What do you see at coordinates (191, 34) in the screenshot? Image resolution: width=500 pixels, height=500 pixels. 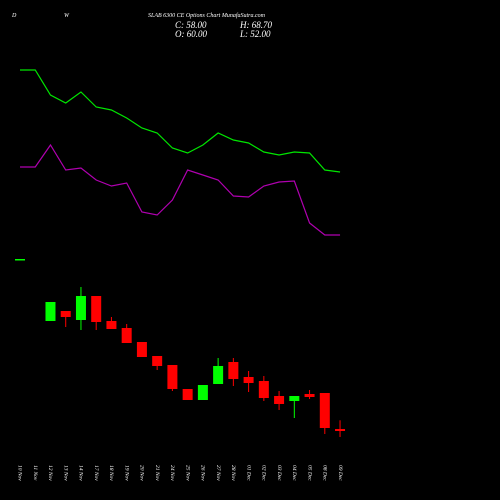 I see `open-text: O: 60.00` at bounding box center [191, 34].